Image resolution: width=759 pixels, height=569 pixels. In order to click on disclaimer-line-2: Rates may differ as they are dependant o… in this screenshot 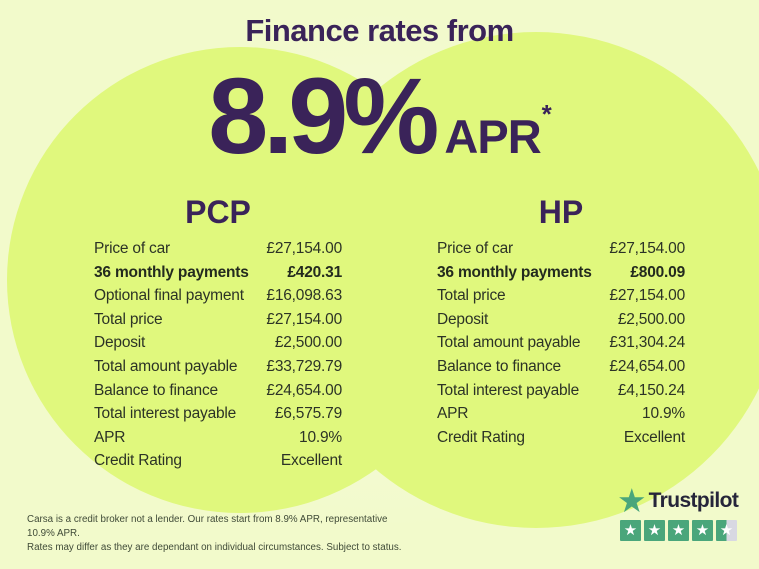, I will do `click(214, 547)`.